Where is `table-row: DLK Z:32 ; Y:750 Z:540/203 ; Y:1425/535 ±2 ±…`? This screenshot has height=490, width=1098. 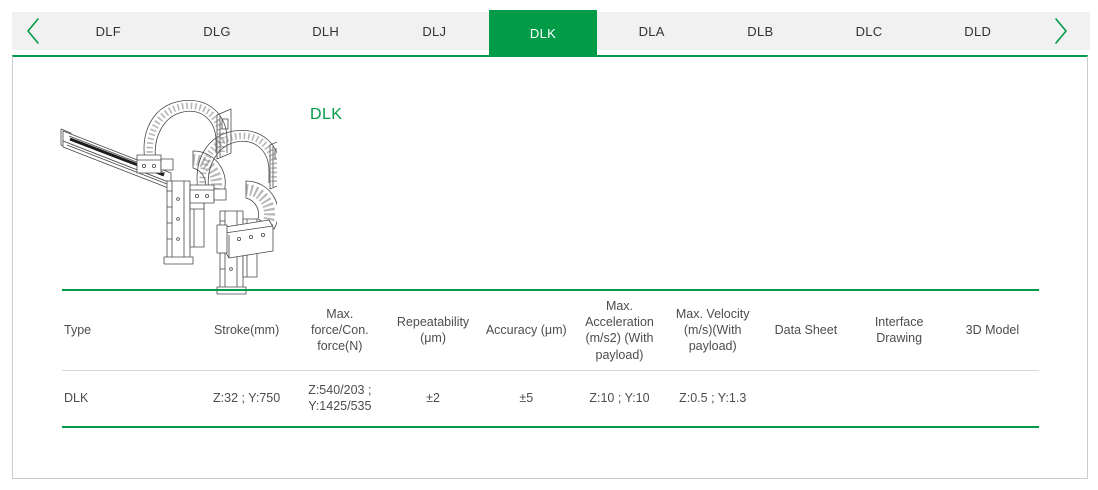 table-row: DLK Z:32 ; Y:750 Z:540/203 ; Y:1425/535 ±2 ±… is located at coordinates (550, 398).